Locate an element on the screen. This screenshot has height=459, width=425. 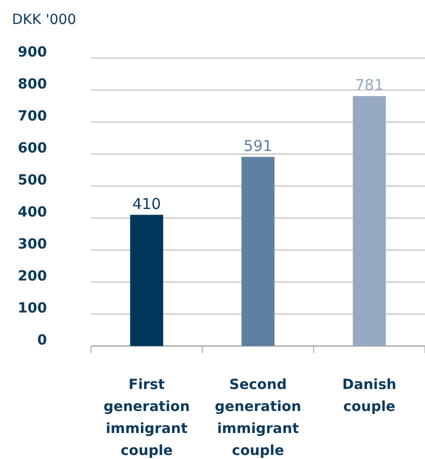
y-tick-label: 800 is located at coordinates (33, 84).